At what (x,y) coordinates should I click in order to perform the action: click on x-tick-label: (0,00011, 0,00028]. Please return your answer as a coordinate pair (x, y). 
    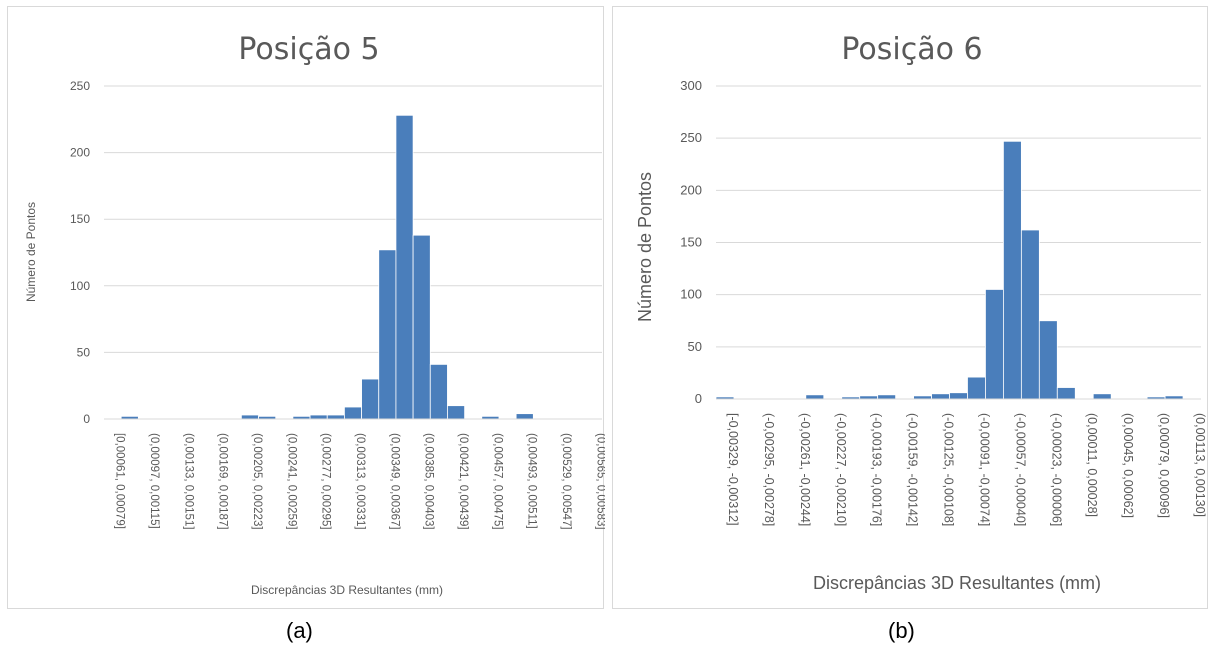
    Looking at the image, I should click on (1092, 465).